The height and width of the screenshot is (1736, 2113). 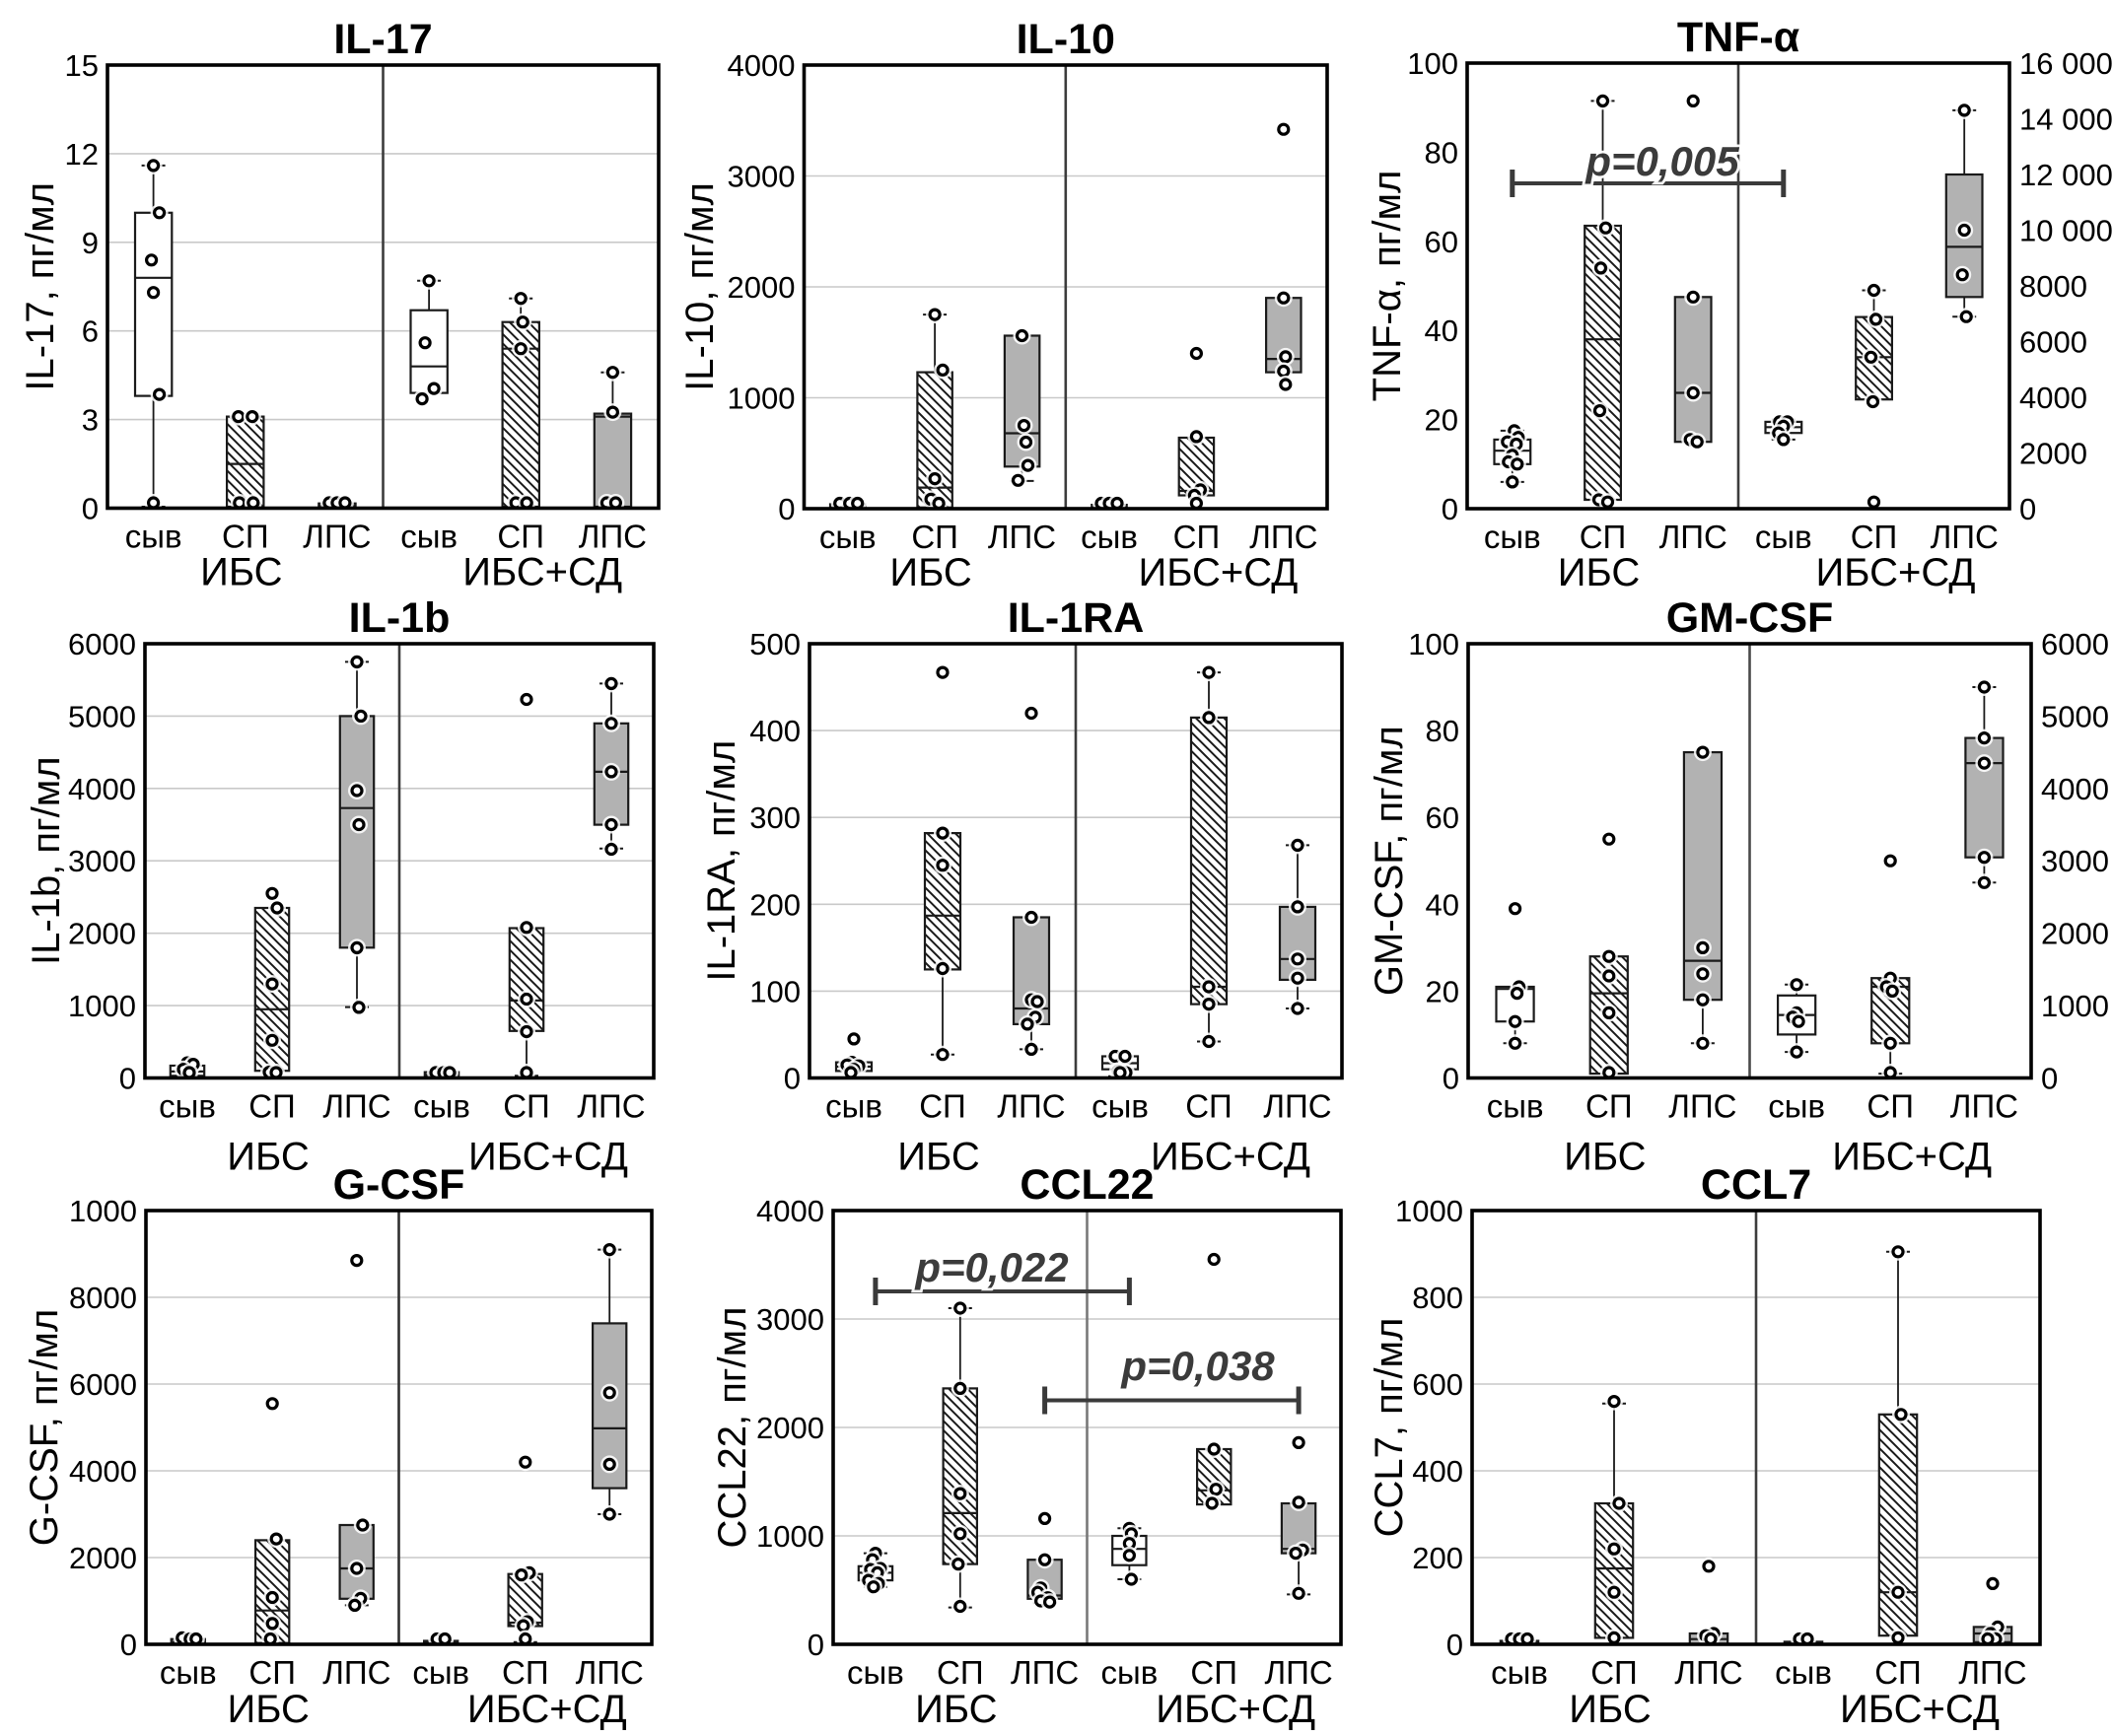 What do you see at coordinates (1437, 1298) in the screenshot?
I see `svg-text: 800` at bounding box center [1437, 1298].